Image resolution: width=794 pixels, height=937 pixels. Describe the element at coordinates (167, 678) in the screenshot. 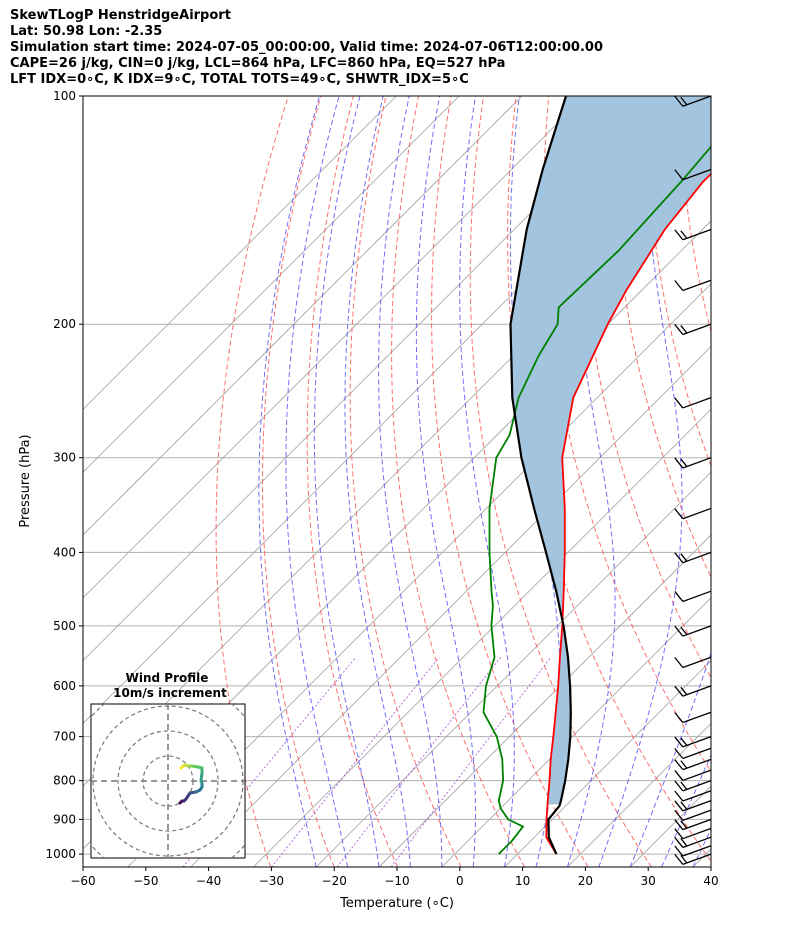

I see `hodograph-title: Wind Profile` at that location.